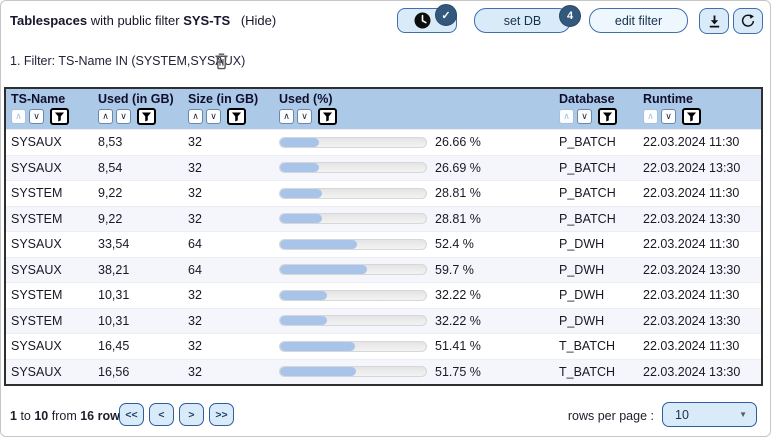  Describe the element at coordinates (668, 99) in the screenshot. I see `column-label: Runtime` at that location.